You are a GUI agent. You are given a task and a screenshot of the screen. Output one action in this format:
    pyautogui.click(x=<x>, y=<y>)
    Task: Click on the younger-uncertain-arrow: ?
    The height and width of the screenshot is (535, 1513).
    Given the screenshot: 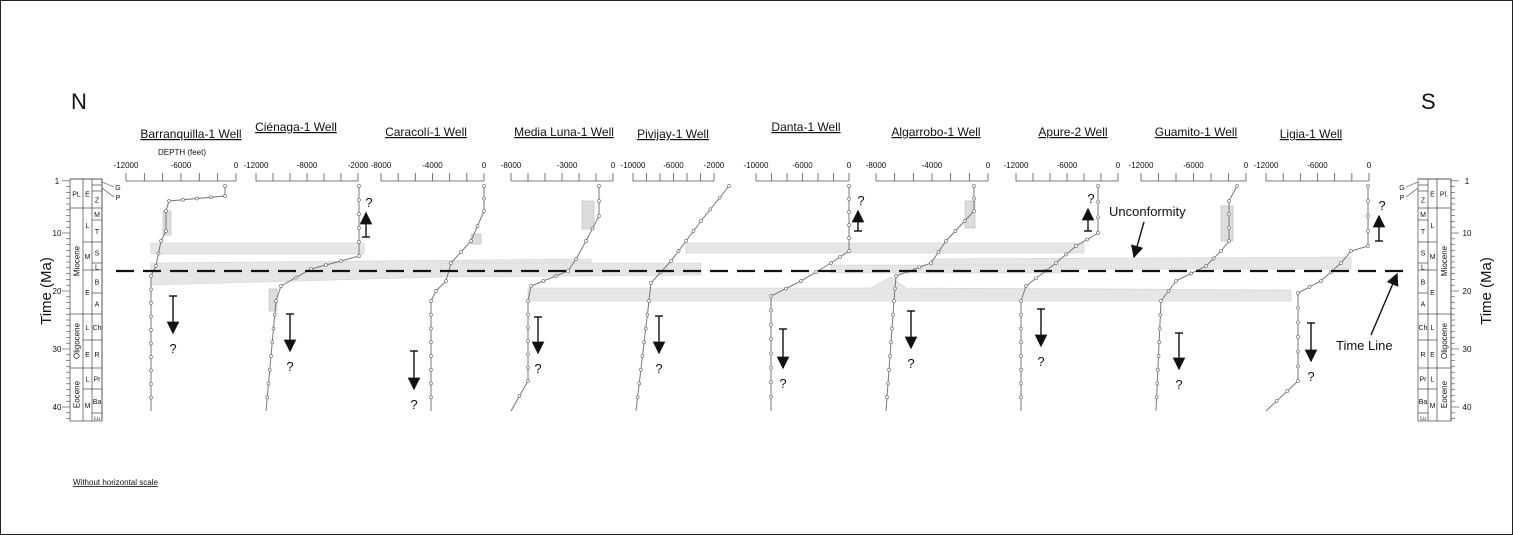 What is the action you would take?
    pyautogui.click(x=1379, y=220)
    